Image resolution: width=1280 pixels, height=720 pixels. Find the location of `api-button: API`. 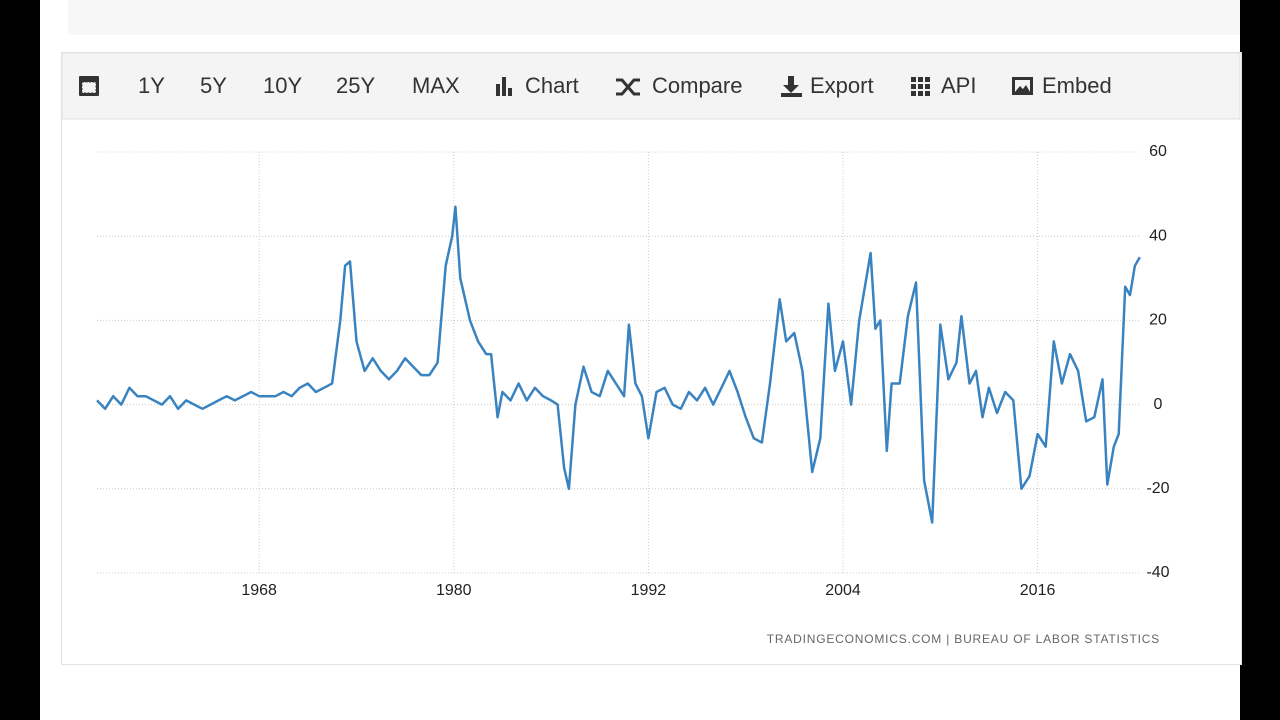

api-button: API is located at coordinates (958, 85).